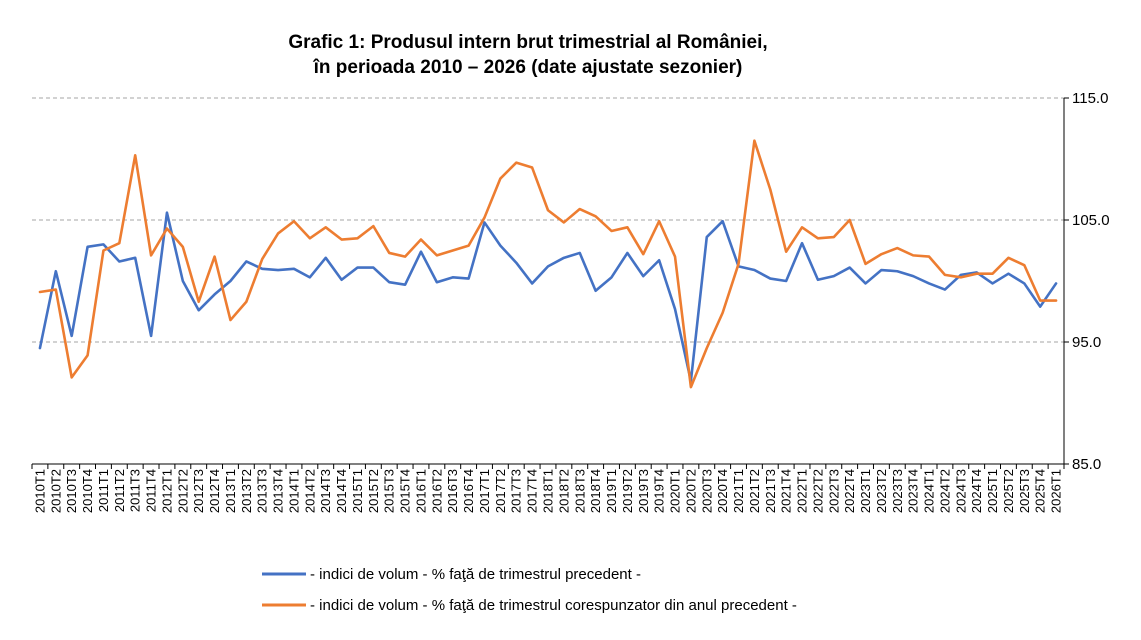 The height and width of the screenshot is (640, 1141). Describe the element at coordinates (198, 491) in the screenshot. I see `x-tick-label-2012T3: 2012T3` at that location.